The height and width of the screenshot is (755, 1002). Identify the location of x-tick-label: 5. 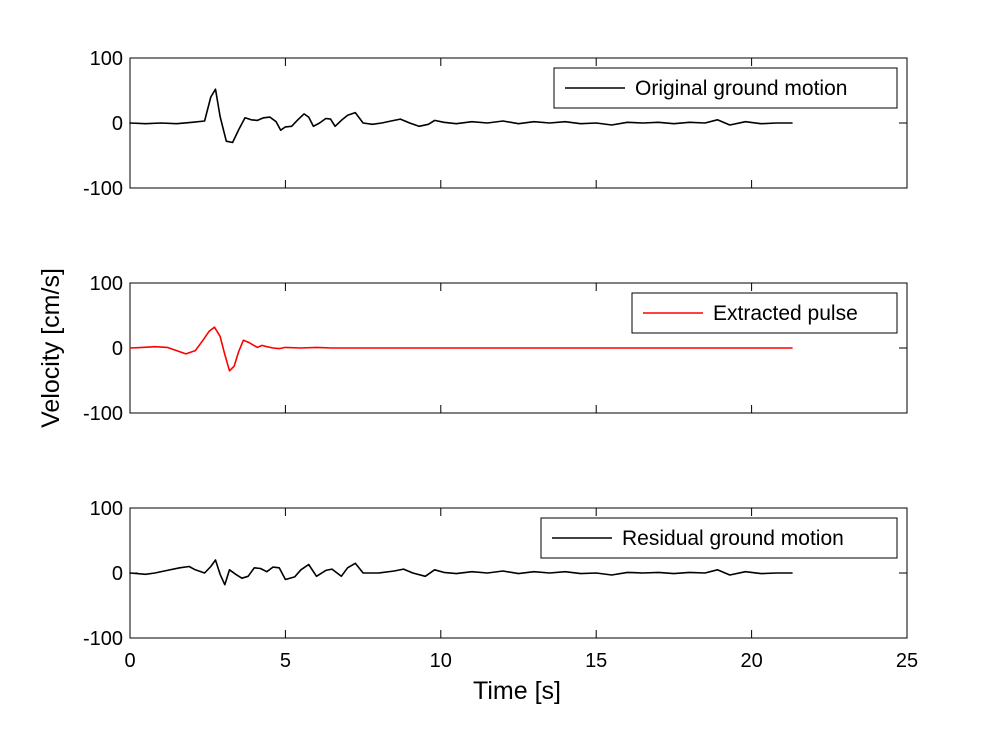
(285, 661).